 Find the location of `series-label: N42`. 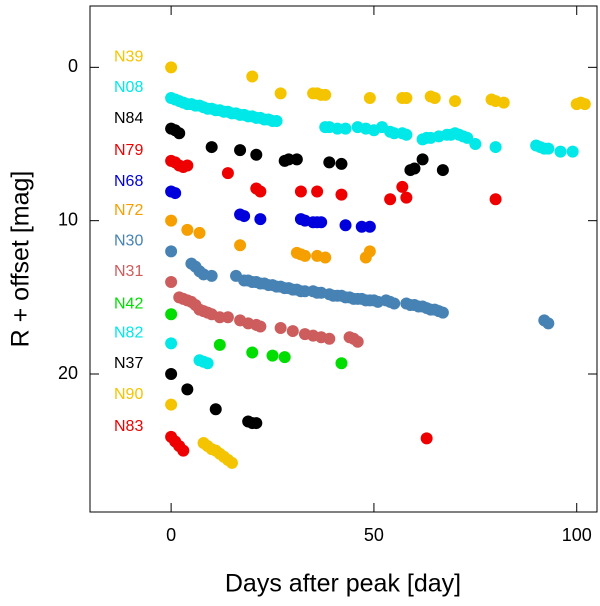

series-label: N42 is located at coordinates (128, 303).